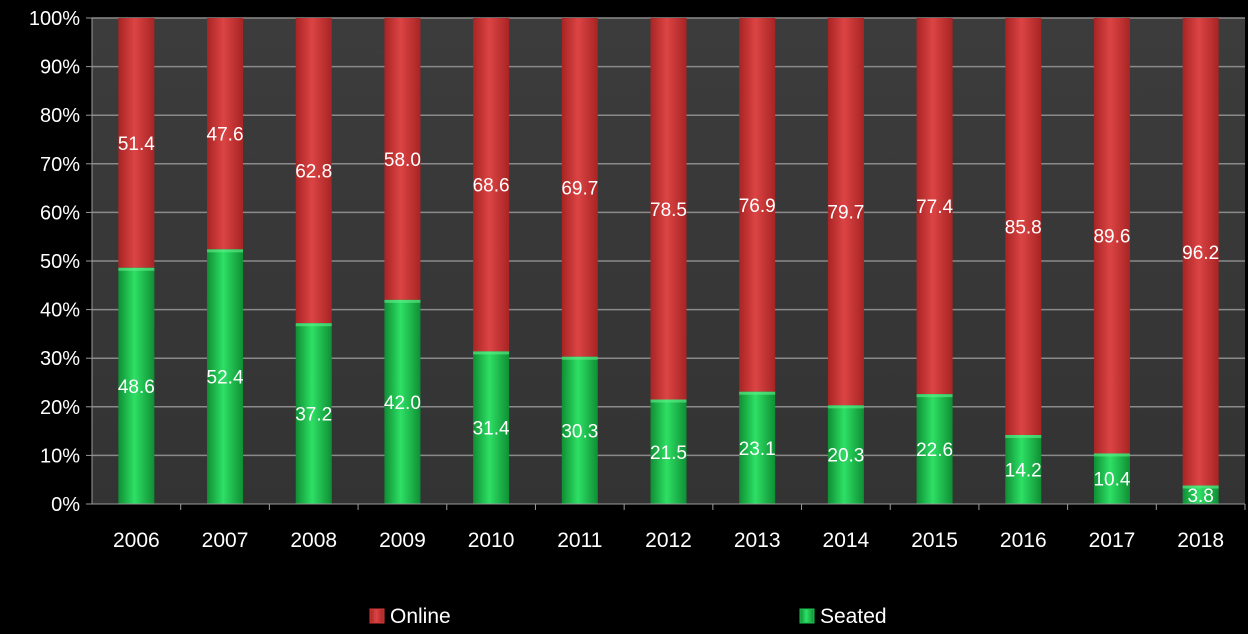  I want to click on data-label-online-2013: 76.9, so click(757, 206).